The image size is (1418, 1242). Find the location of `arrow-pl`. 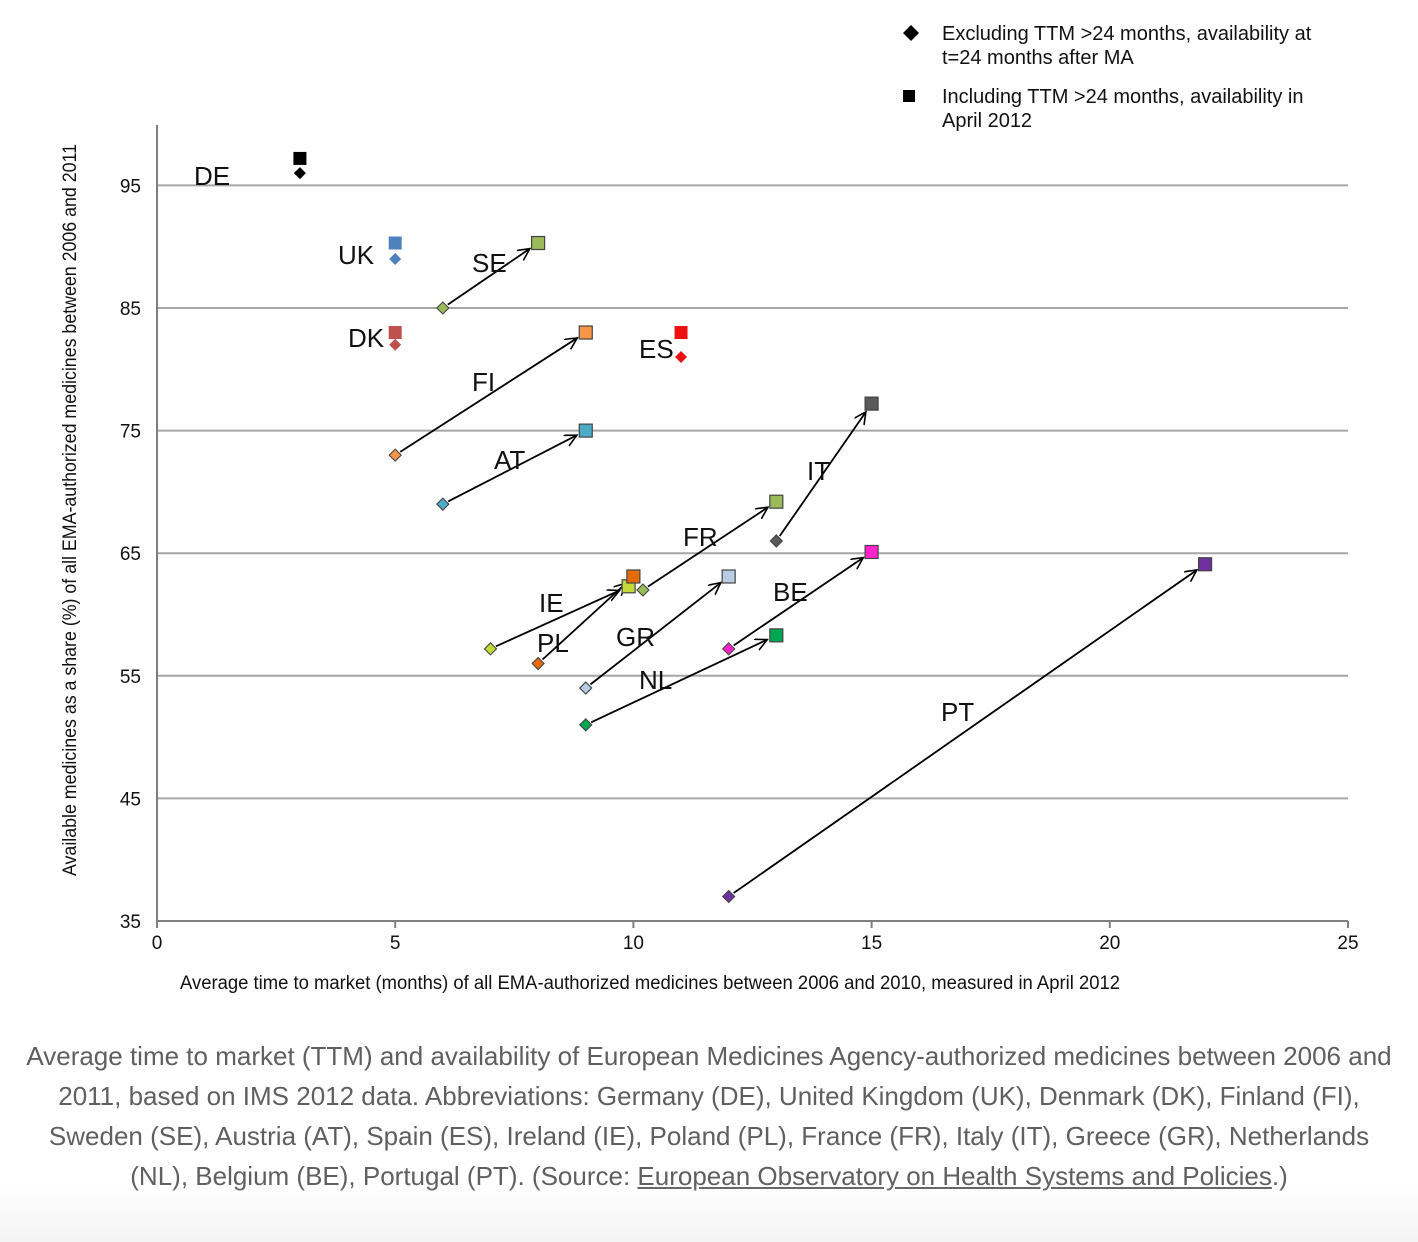

arrow-pl is located at coordinates (583, 622).